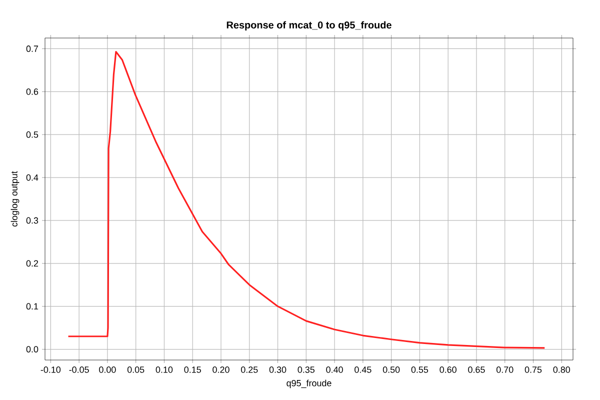 This screenshot has height=400, width=600. Describe the element at coordinates (32, 177) in the screenshot. I see `y-tick-label: 0.4` at that location.